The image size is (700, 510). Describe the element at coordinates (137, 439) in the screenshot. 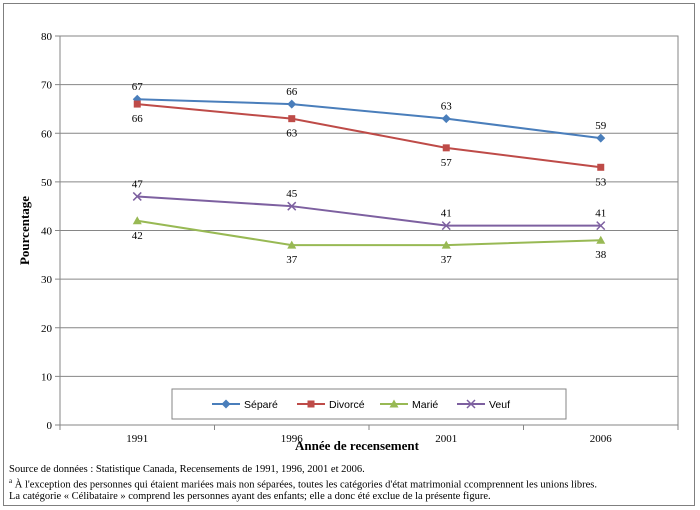

I see `x-tick-label: 1991` at that location.